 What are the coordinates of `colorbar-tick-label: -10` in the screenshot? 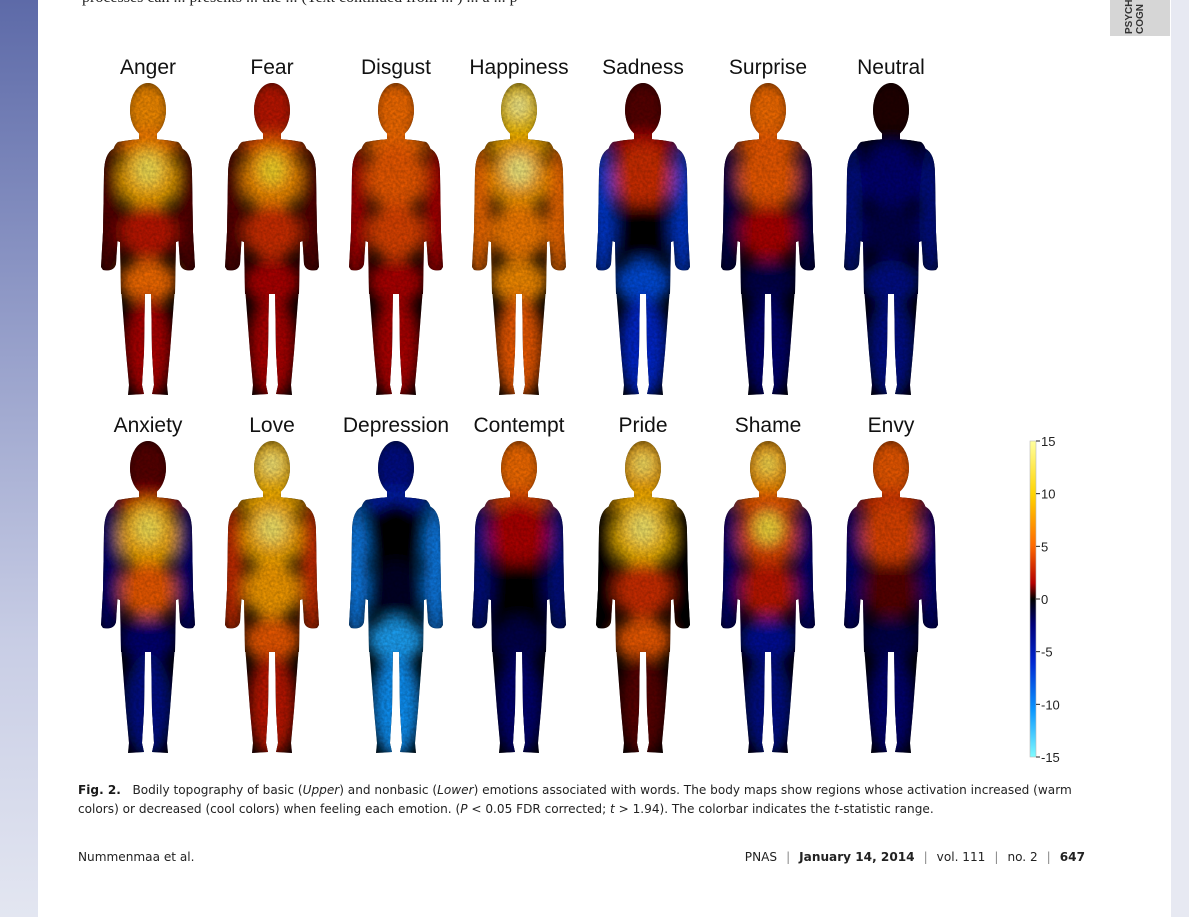 It's located at (1050, 704).